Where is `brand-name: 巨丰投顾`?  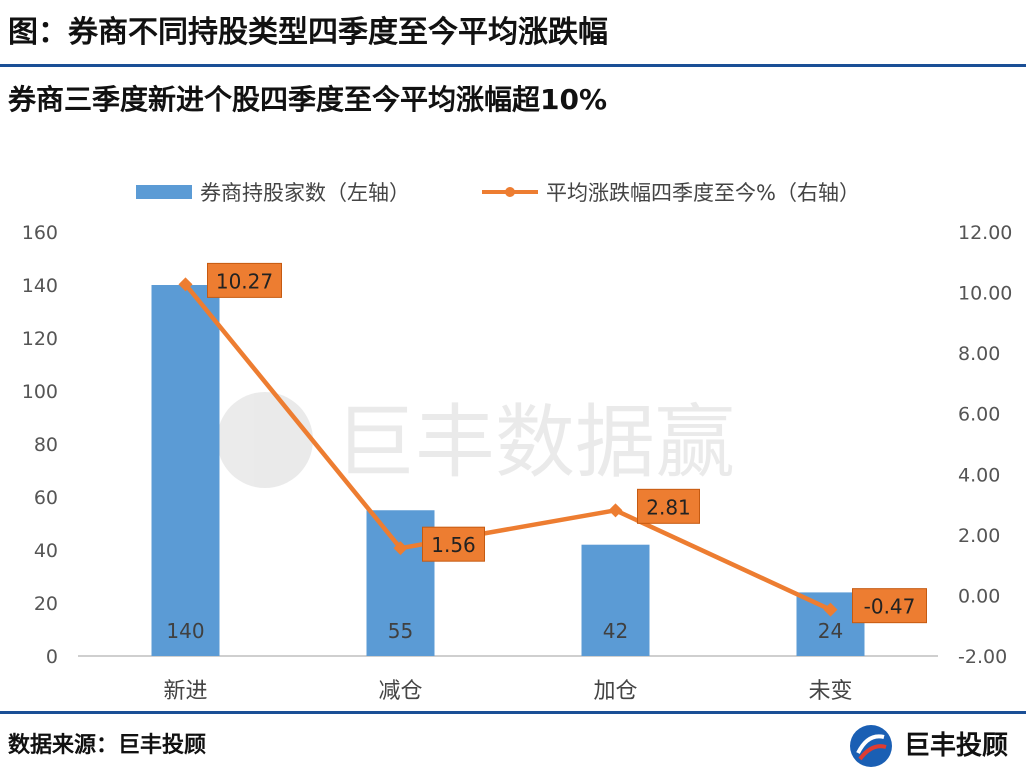 brand-name: 巨丰投顾 is located at coordinates (955, 746).